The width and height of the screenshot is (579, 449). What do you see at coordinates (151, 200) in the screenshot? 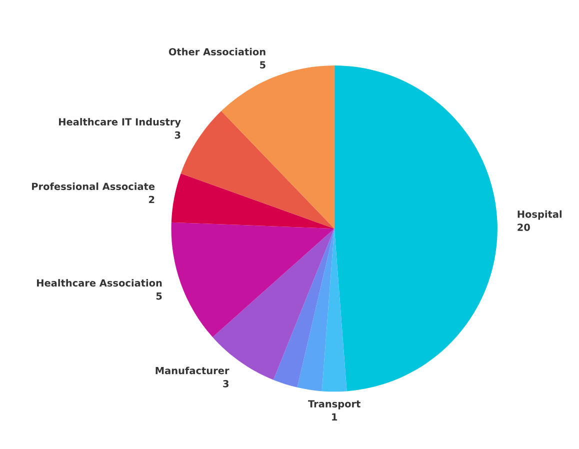
I see `data-label: 2` at bounding box center [151, 200].